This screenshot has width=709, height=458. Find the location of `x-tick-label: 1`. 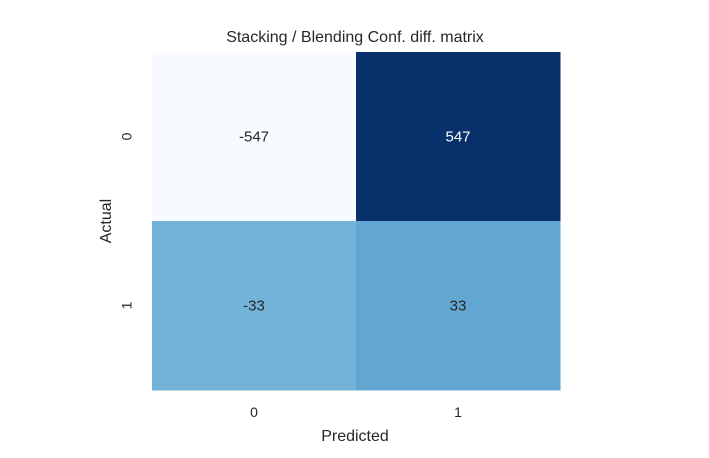

x-tick-label: 1 is located at coordinates (458, 412).